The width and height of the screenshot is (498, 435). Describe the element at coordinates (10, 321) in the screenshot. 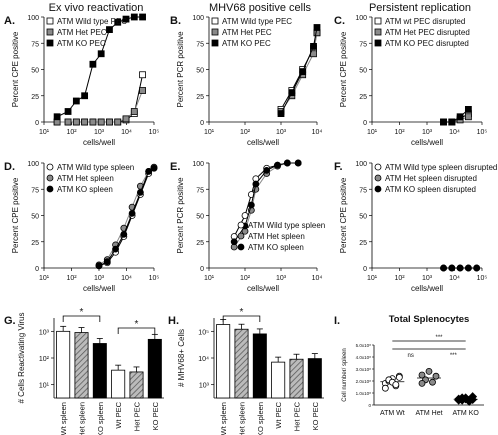

I see `panel-letter: G.` at that location.